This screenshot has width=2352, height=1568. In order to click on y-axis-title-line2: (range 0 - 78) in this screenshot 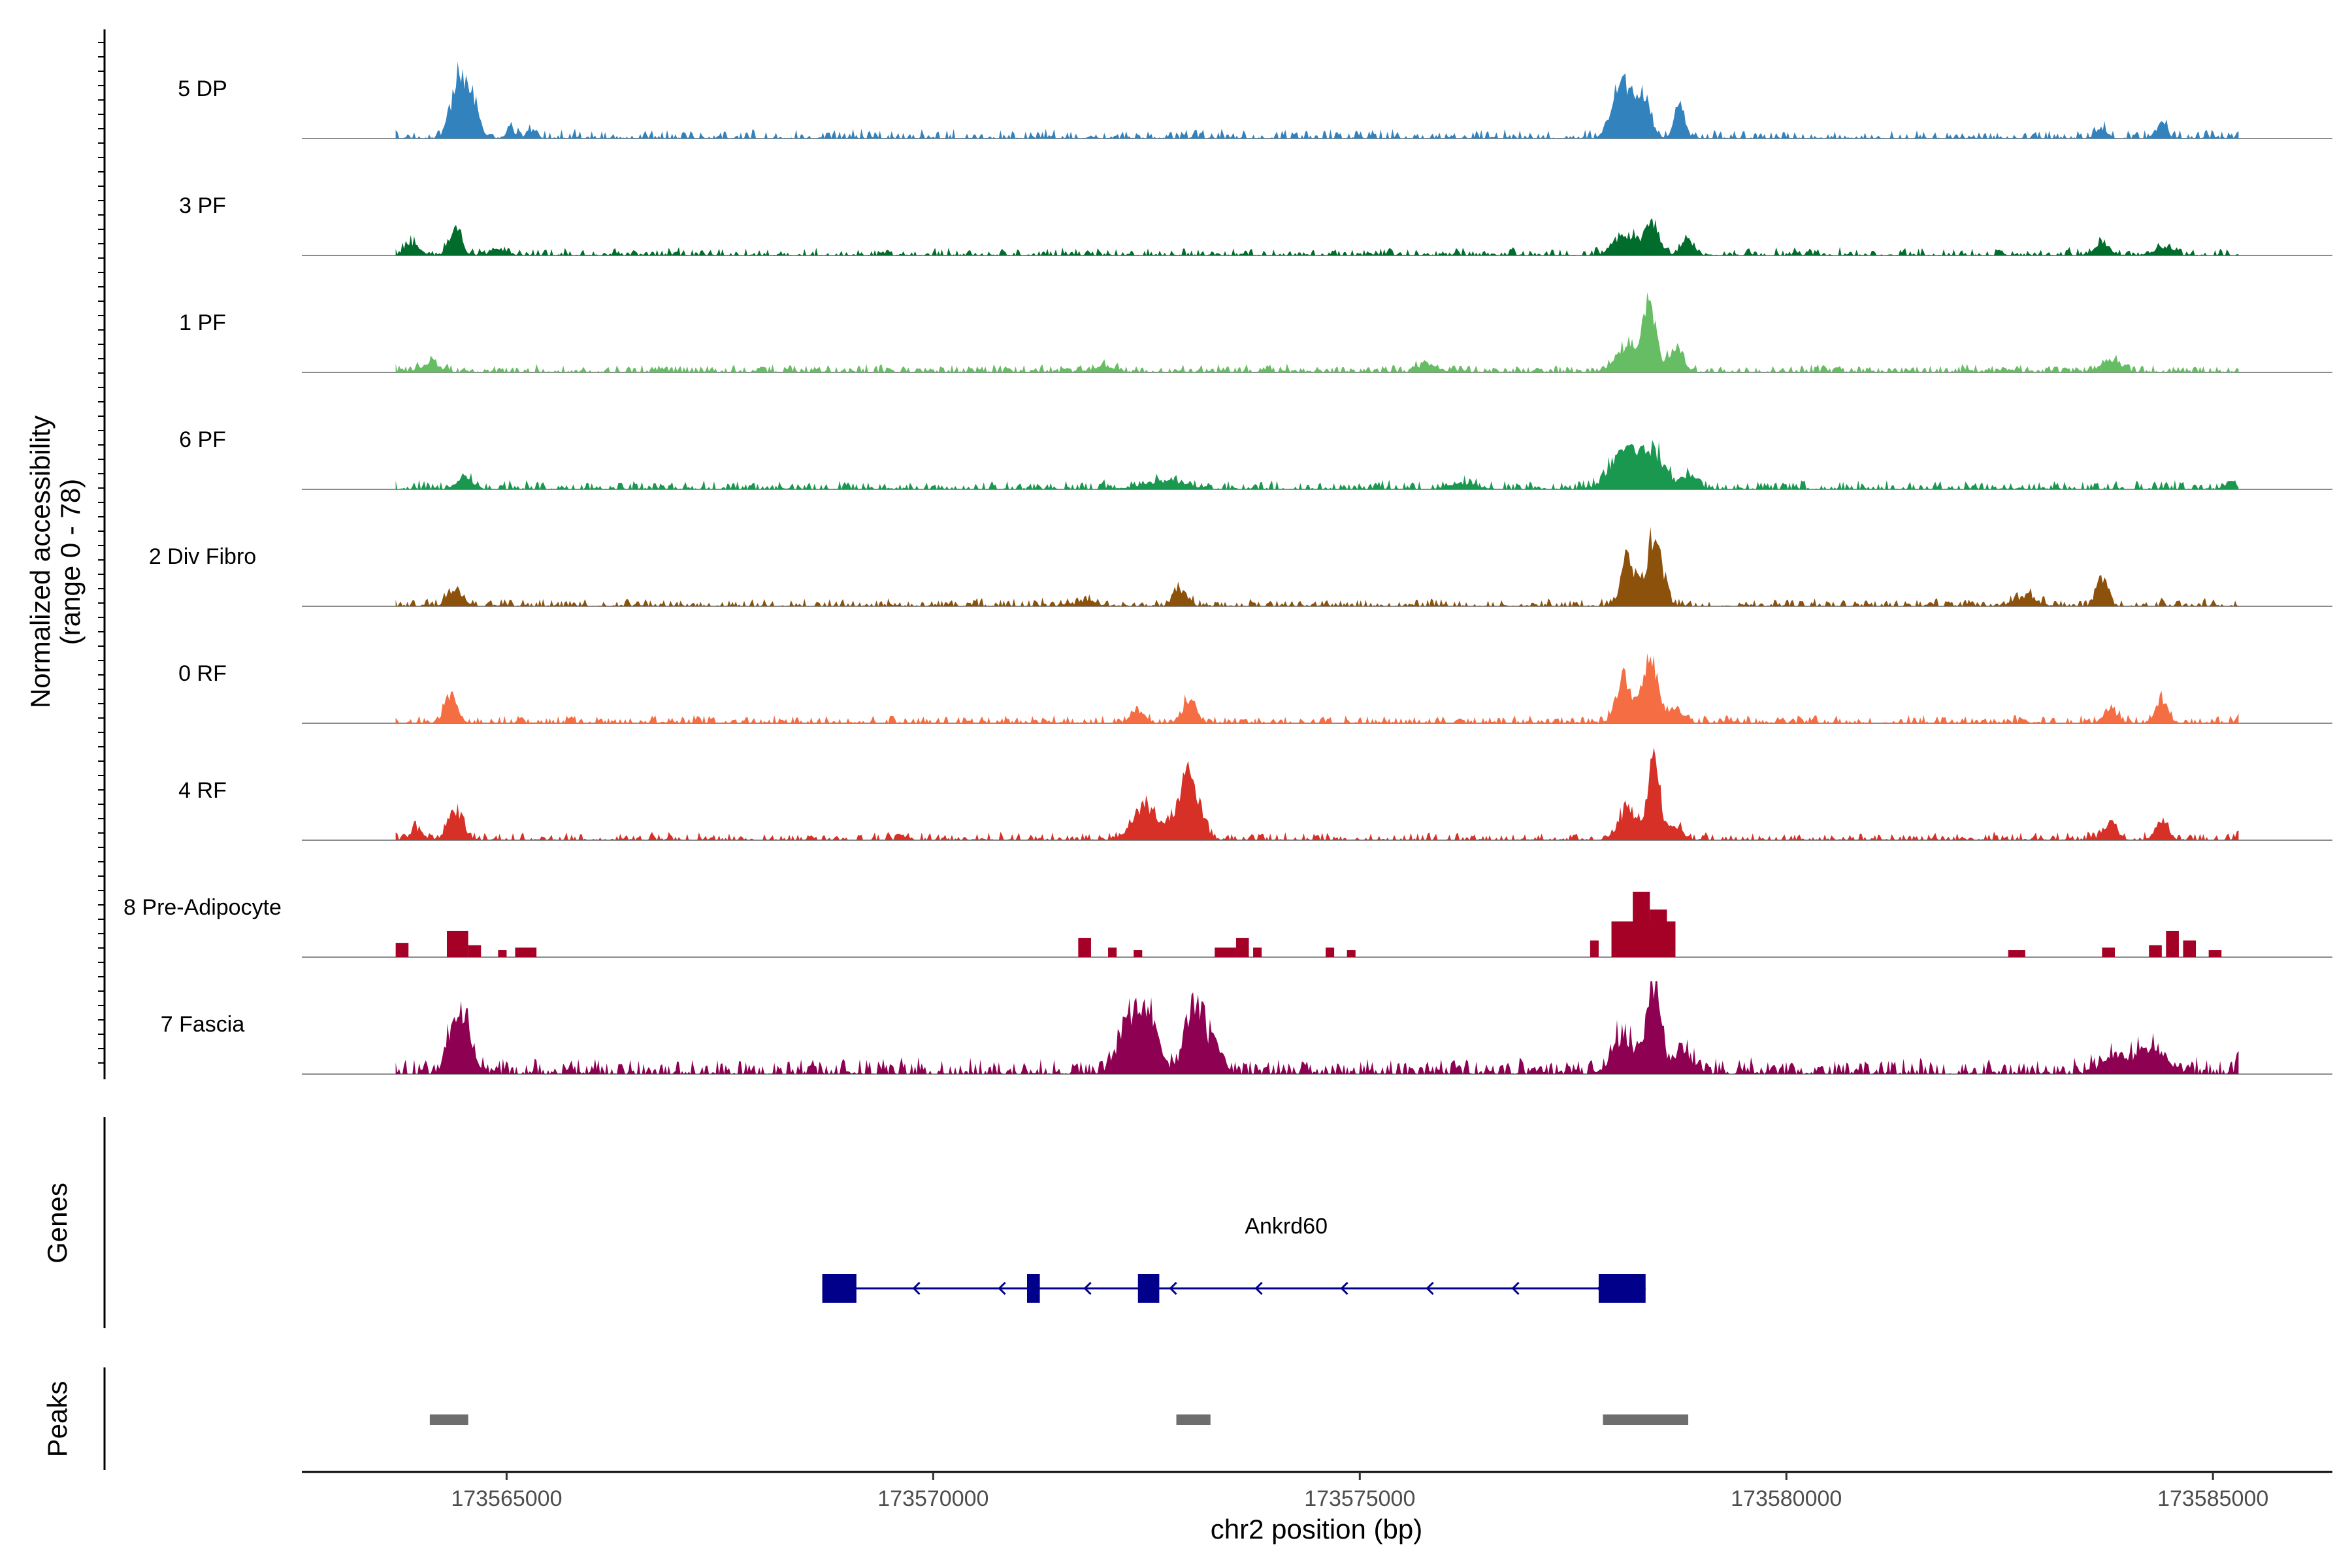, I will do `click(70, 562)`.